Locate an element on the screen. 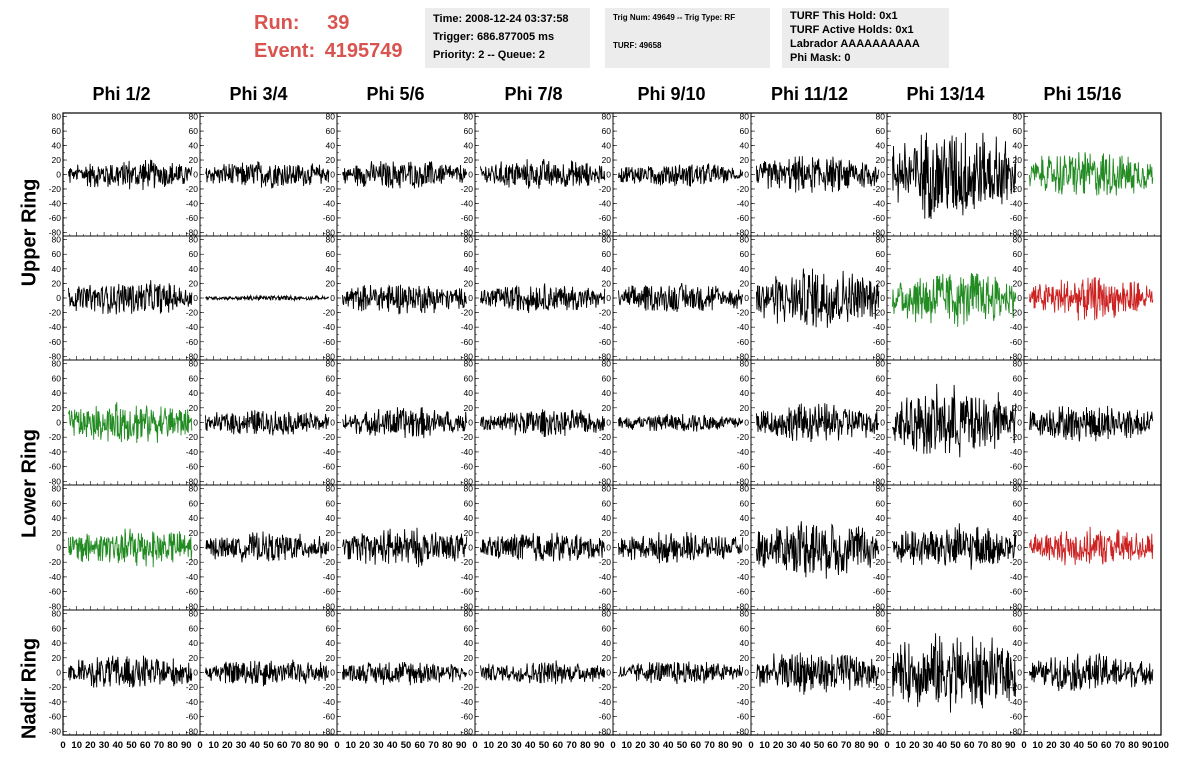  waveform-panel-r2-c8: -80 -60 -40 -20 0 20 40 60 80 is located at coordinates (1086, 298).